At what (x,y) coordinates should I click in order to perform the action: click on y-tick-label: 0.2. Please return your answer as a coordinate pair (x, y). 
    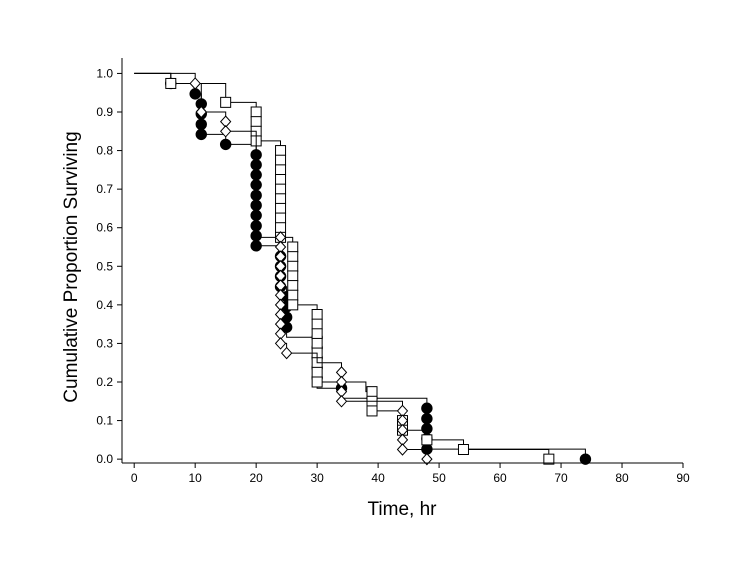
    Looking at the image, I should click on (104, 382).